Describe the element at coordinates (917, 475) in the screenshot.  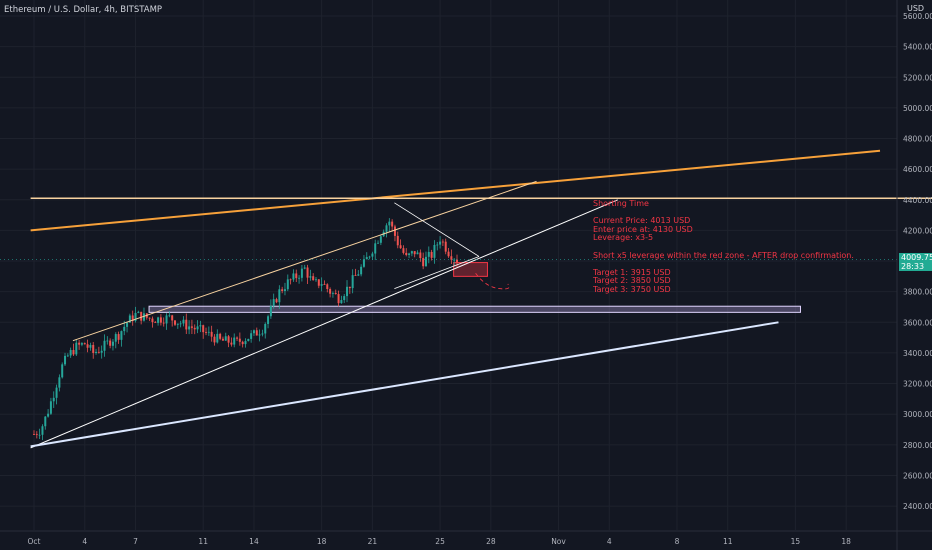
I see `price-tick-label: 2600.00` at that location.